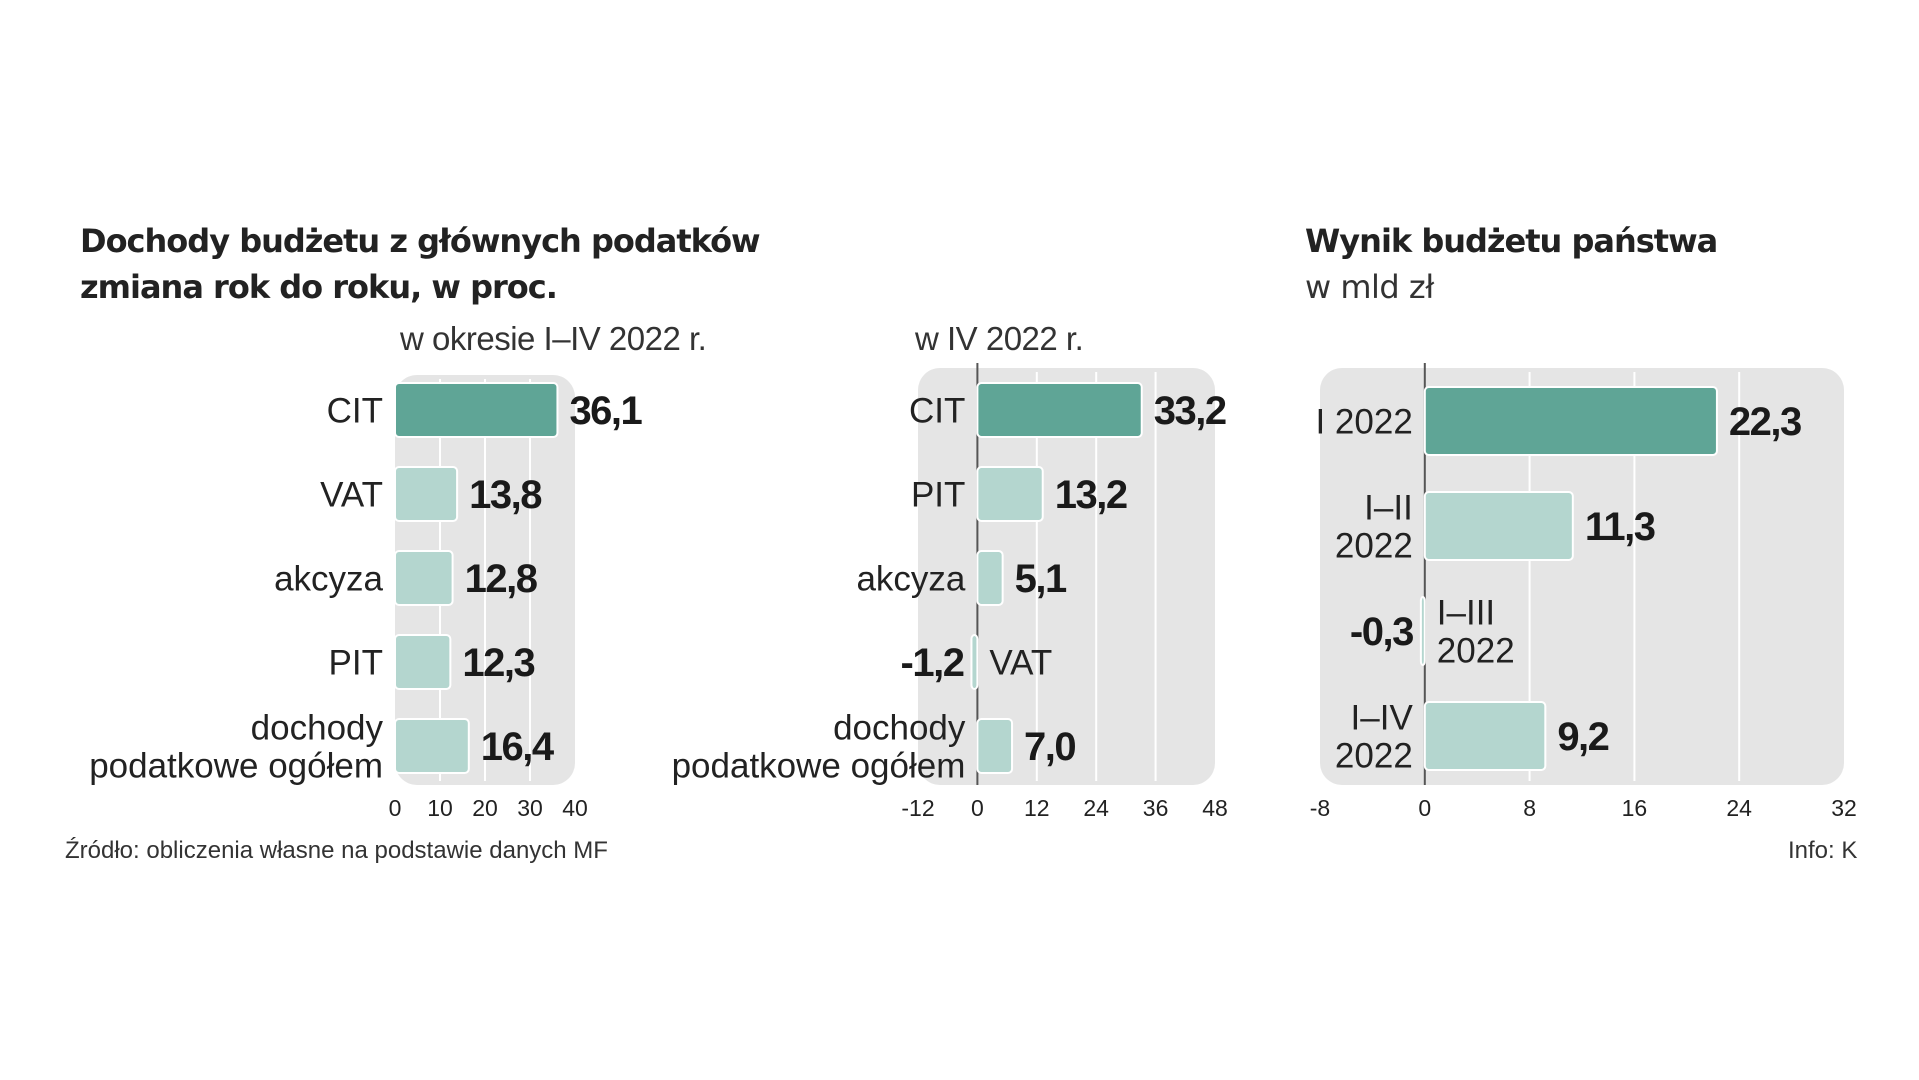 The height and width of the screenshot is (1080, 1919). What do you see at coordinates (1582, 576) in the screenshot?
I see `chart3-plot-area` at bounding box center [1582, 576].